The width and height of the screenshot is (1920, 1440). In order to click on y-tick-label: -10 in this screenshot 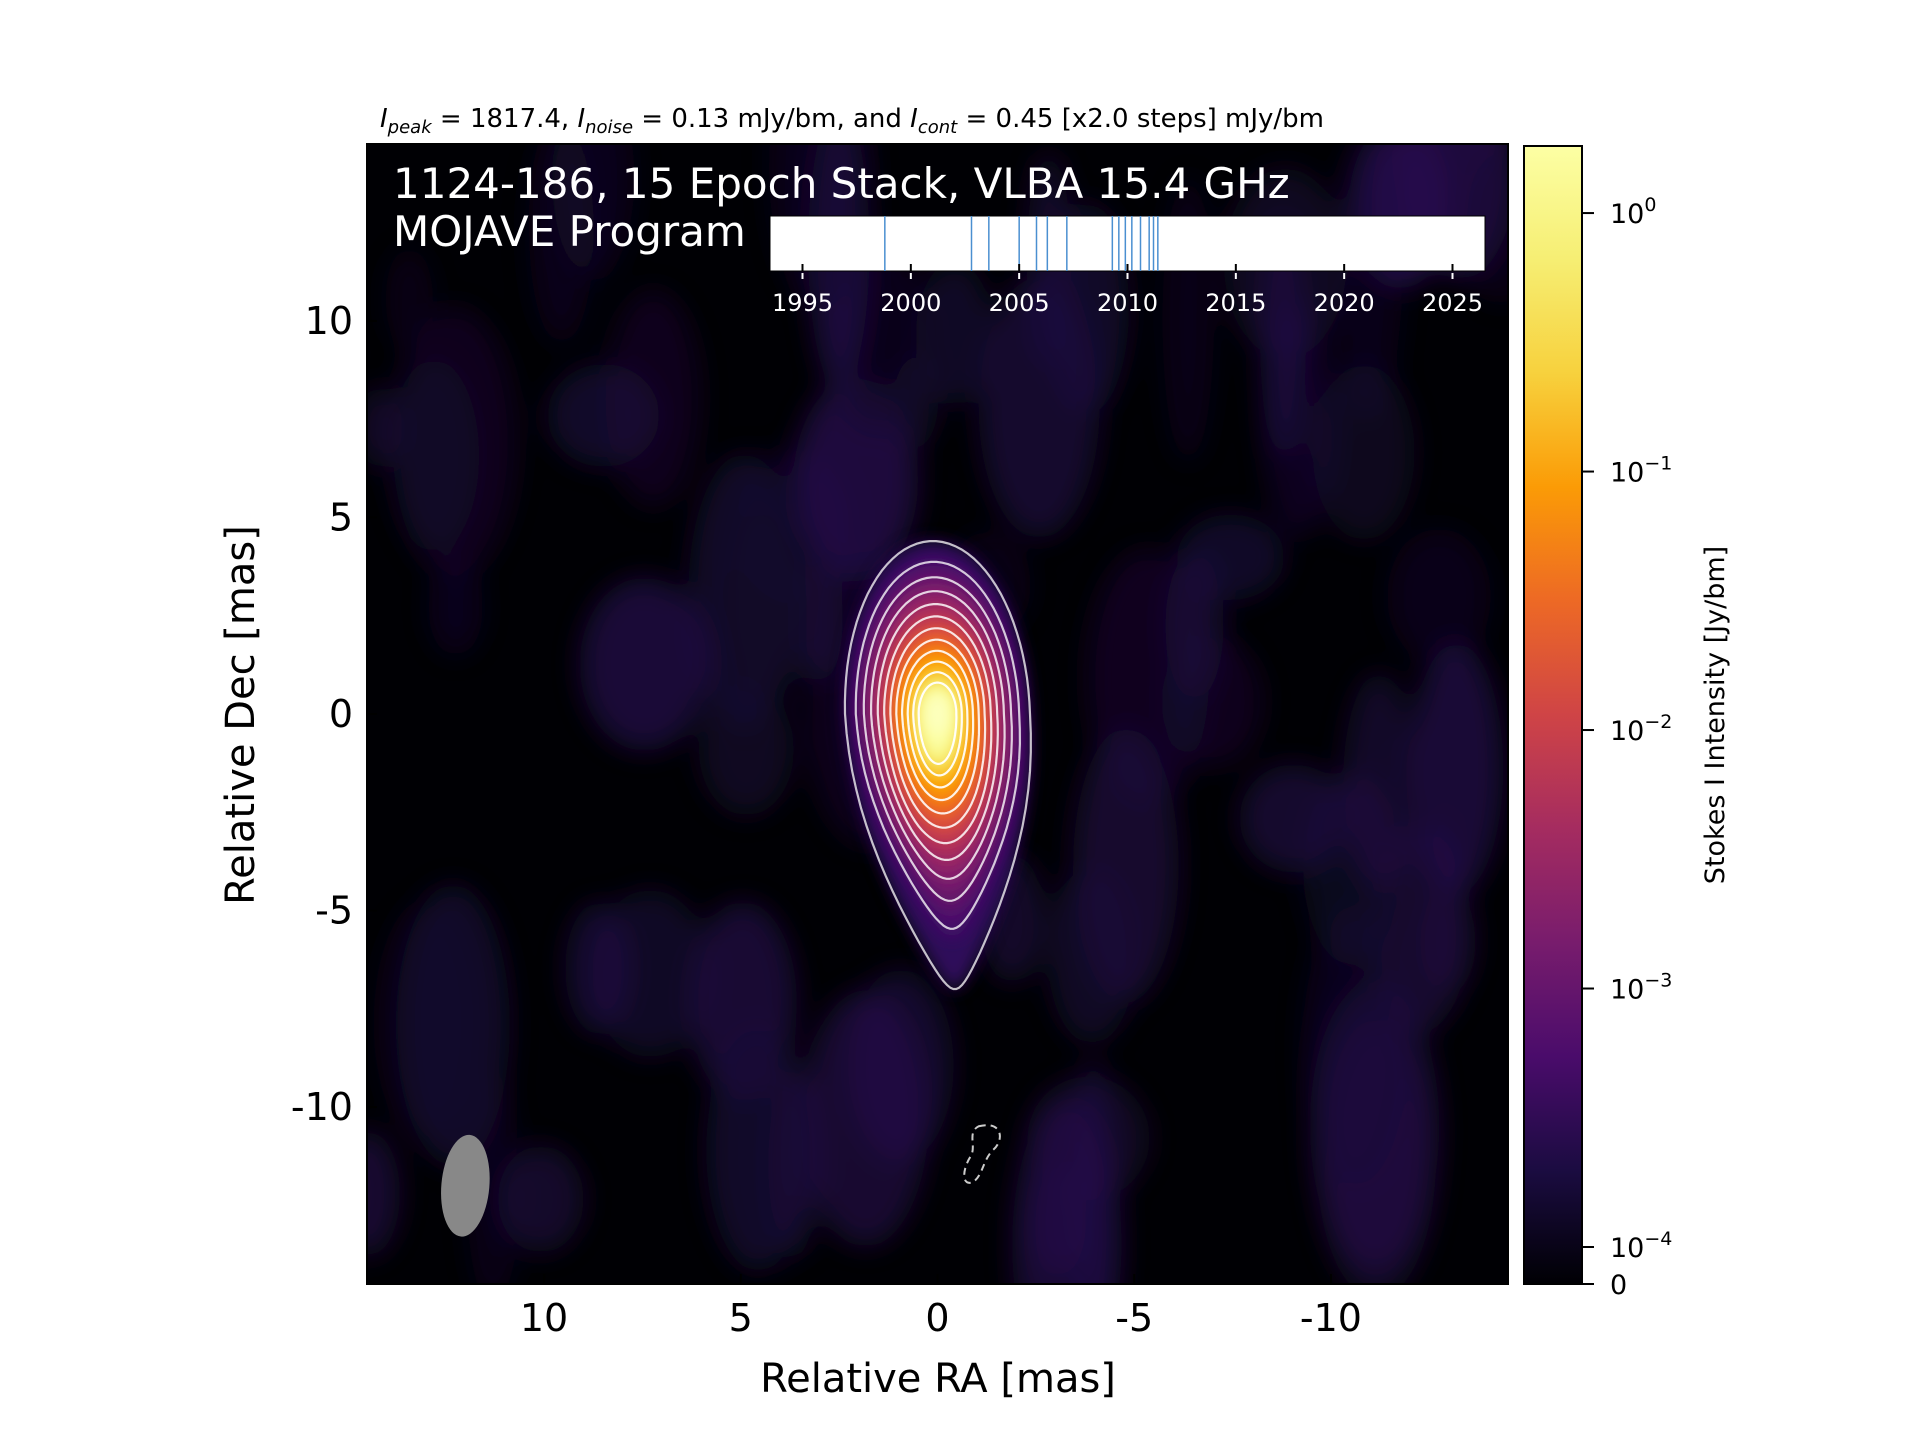, I will do `click(322, 1107)`.